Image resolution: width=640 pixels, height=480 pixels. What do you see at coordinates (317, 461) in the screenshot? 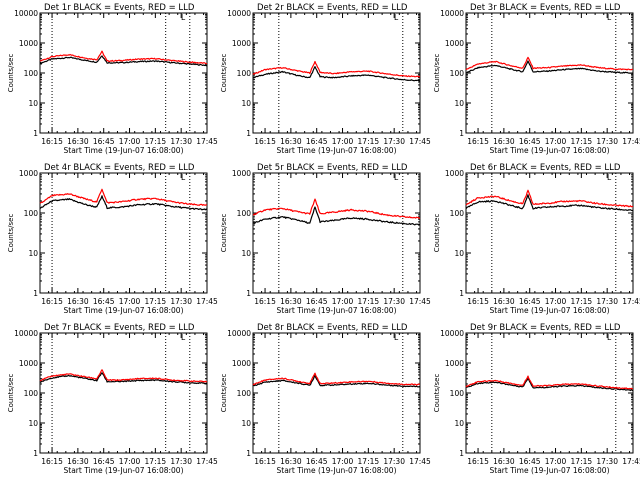
I see `chart-8-x-tick-label: 16:45` at bounding box center [317, 461].